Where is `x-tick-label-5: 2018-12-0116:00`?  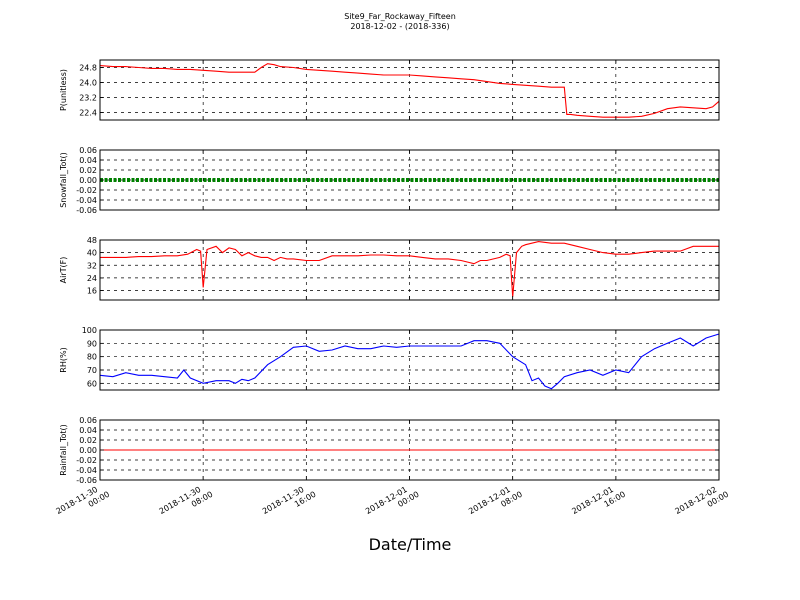 x-tick-label-5: 2018-12-0116:00 is located at coordinates (598, 503).